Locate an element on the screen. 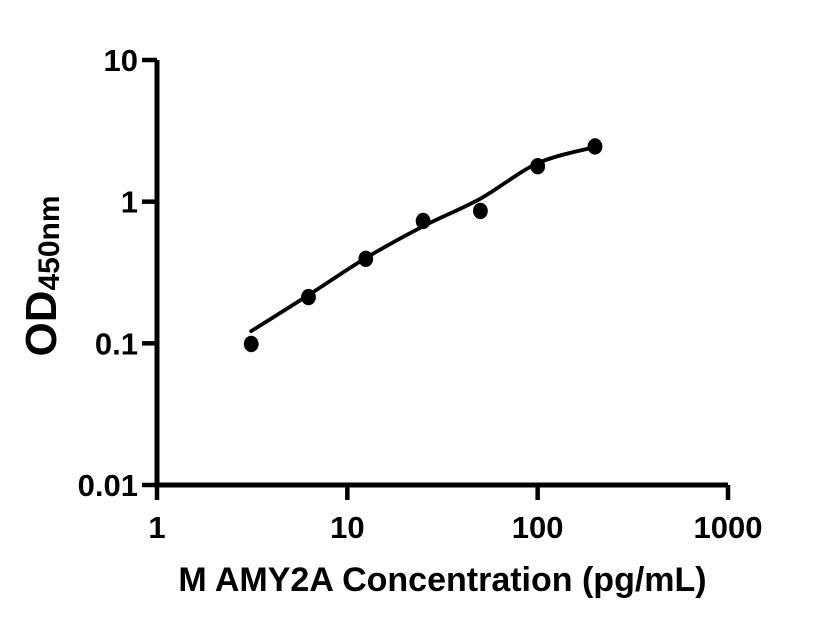 The image size is (816, 640). y-axis-title-main: OD is located at coordinates (41, 323).